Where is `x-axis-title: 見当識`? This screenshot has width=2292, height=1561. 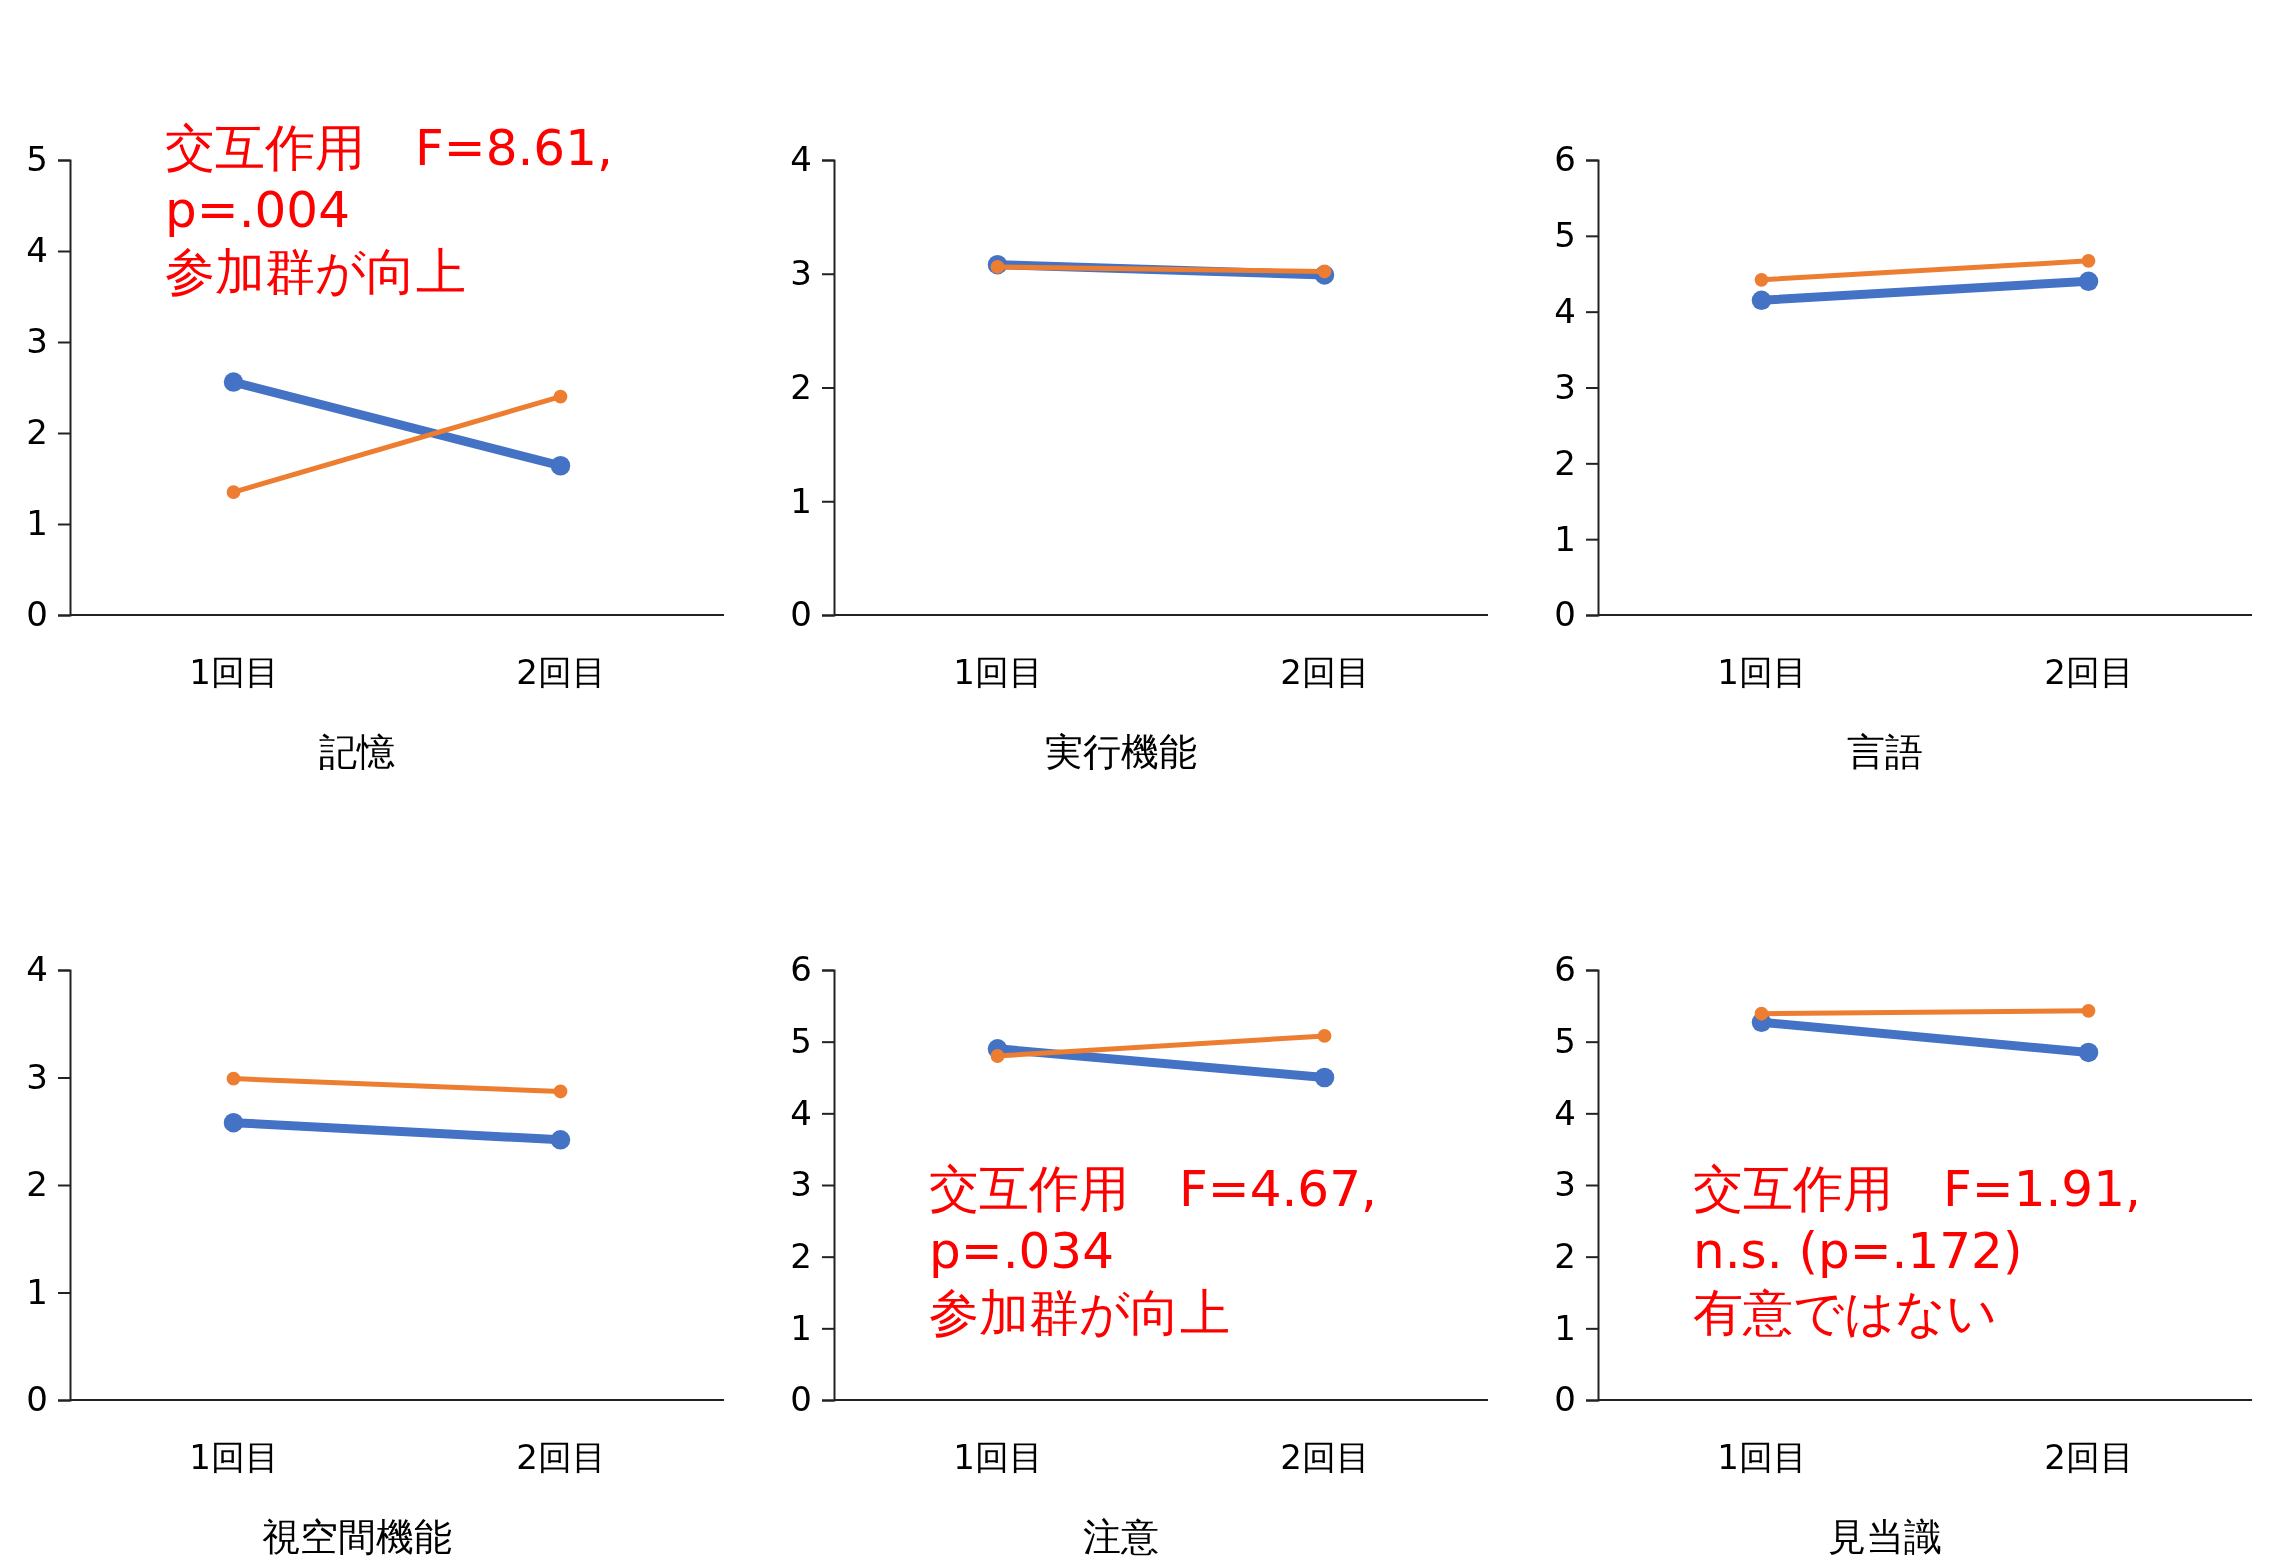 x-axis-title: 見当識 is located at coordinates (1885, 1537).